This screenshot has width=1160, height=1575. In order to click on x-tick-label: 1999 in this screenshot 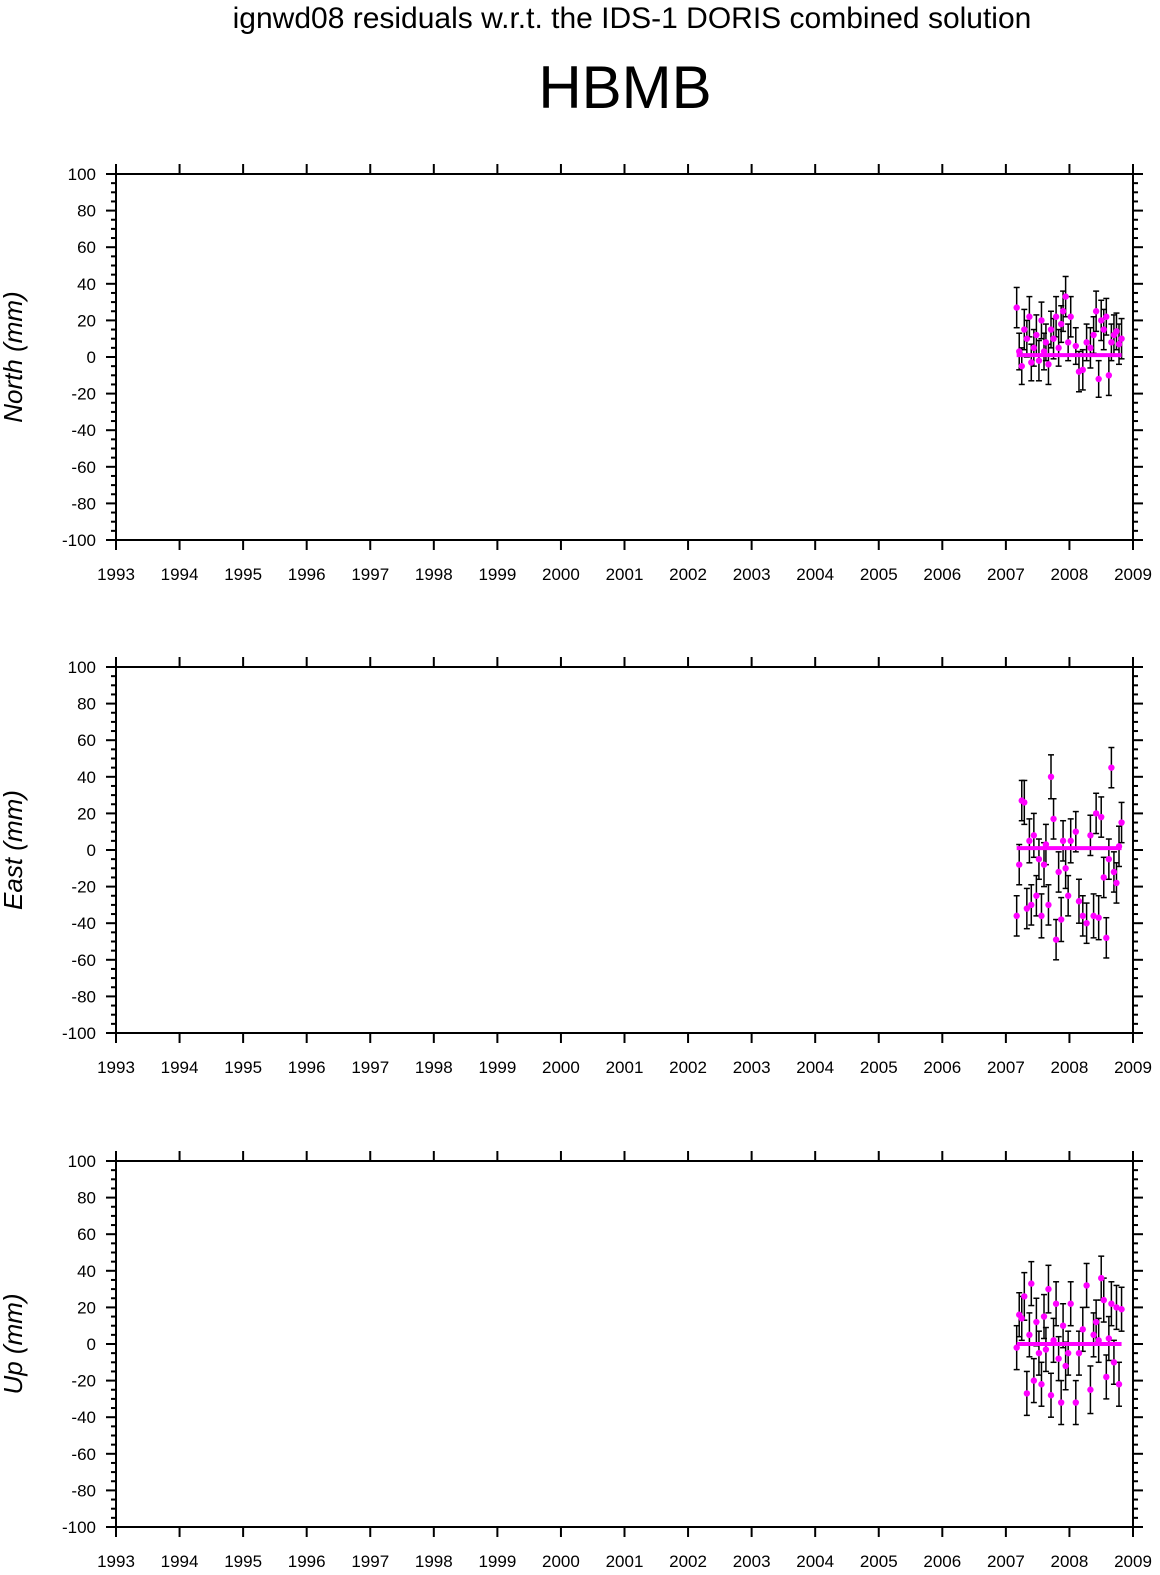, I will do `click(497, 574)`.